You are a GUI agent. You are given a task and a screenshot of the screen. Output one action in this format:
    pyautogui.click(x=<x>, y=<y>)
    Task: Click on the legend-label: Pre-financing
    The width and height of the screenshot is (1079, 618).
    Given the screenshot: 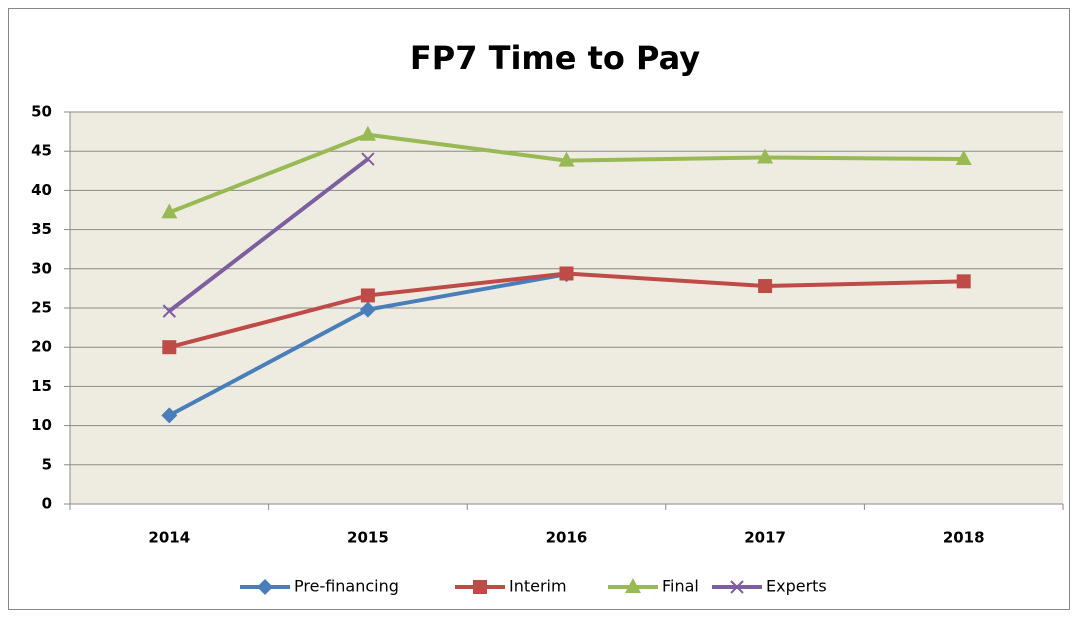 What is the action you would take?
    pyautogui.click(x=346, y=586)
    